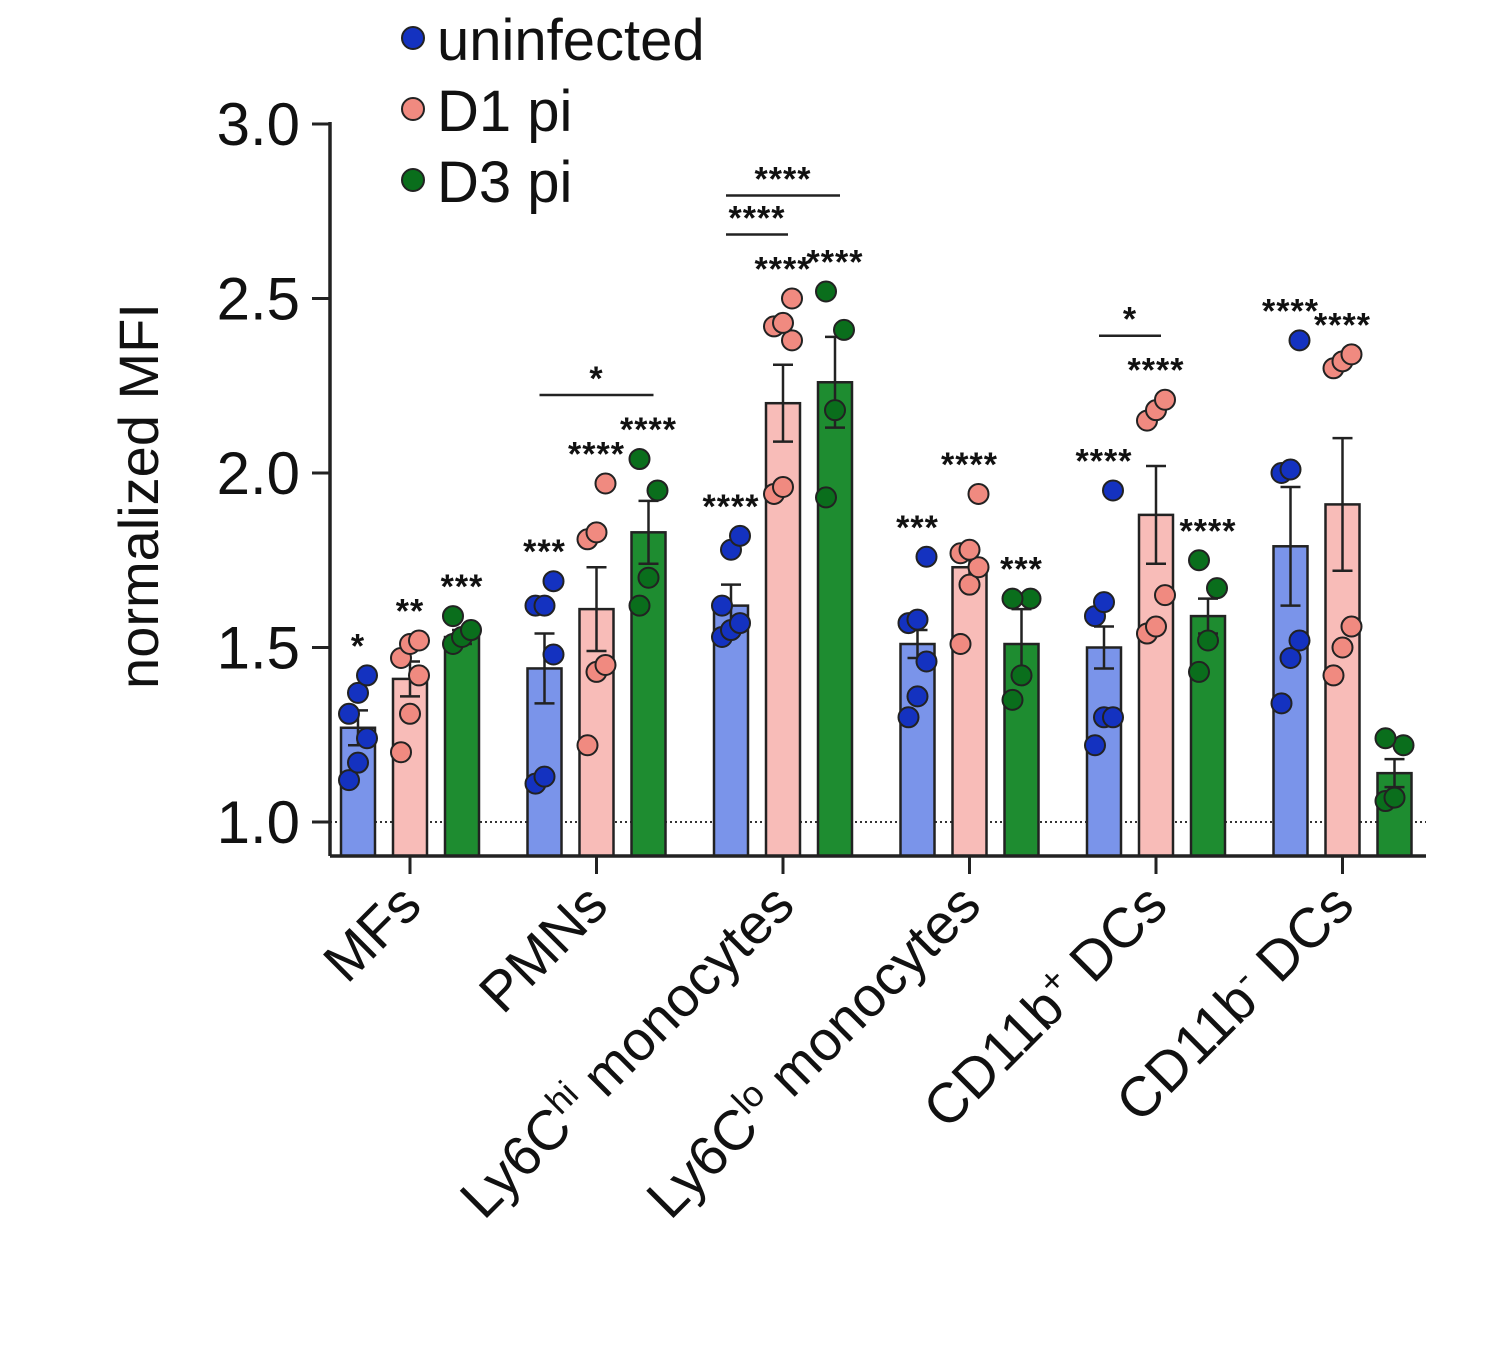 The image size is (1490, 1358). I want to click on bar-group: **, so click(410, 725).